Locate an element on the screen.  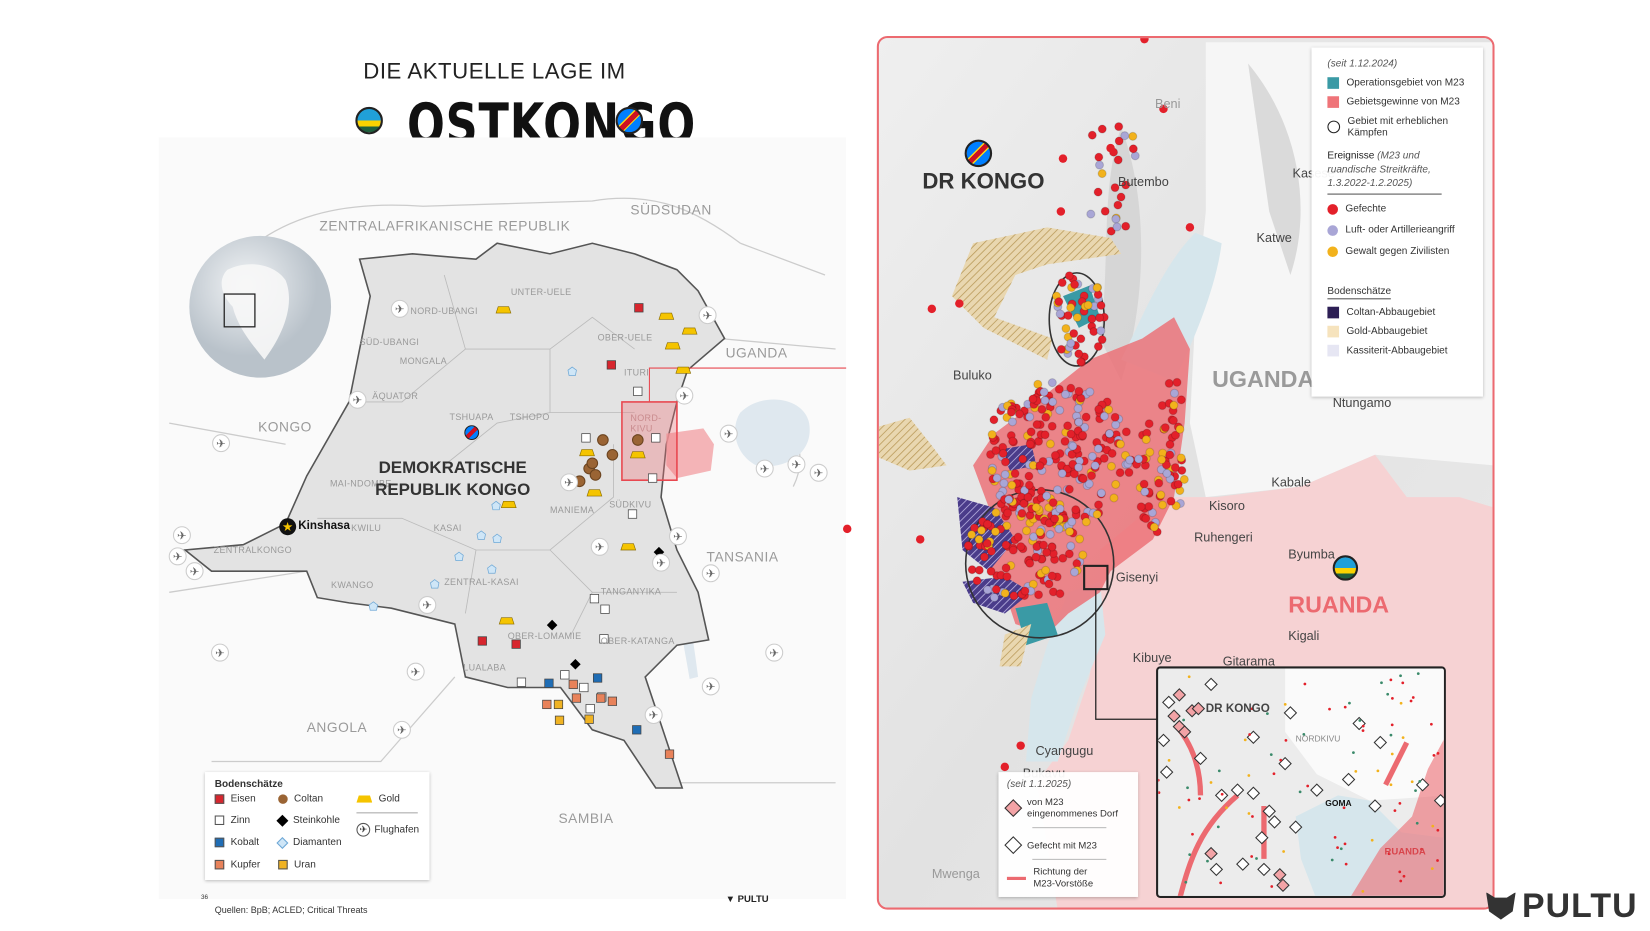
province-label: NORD-UBANGI is located at coordinates (444, 311).